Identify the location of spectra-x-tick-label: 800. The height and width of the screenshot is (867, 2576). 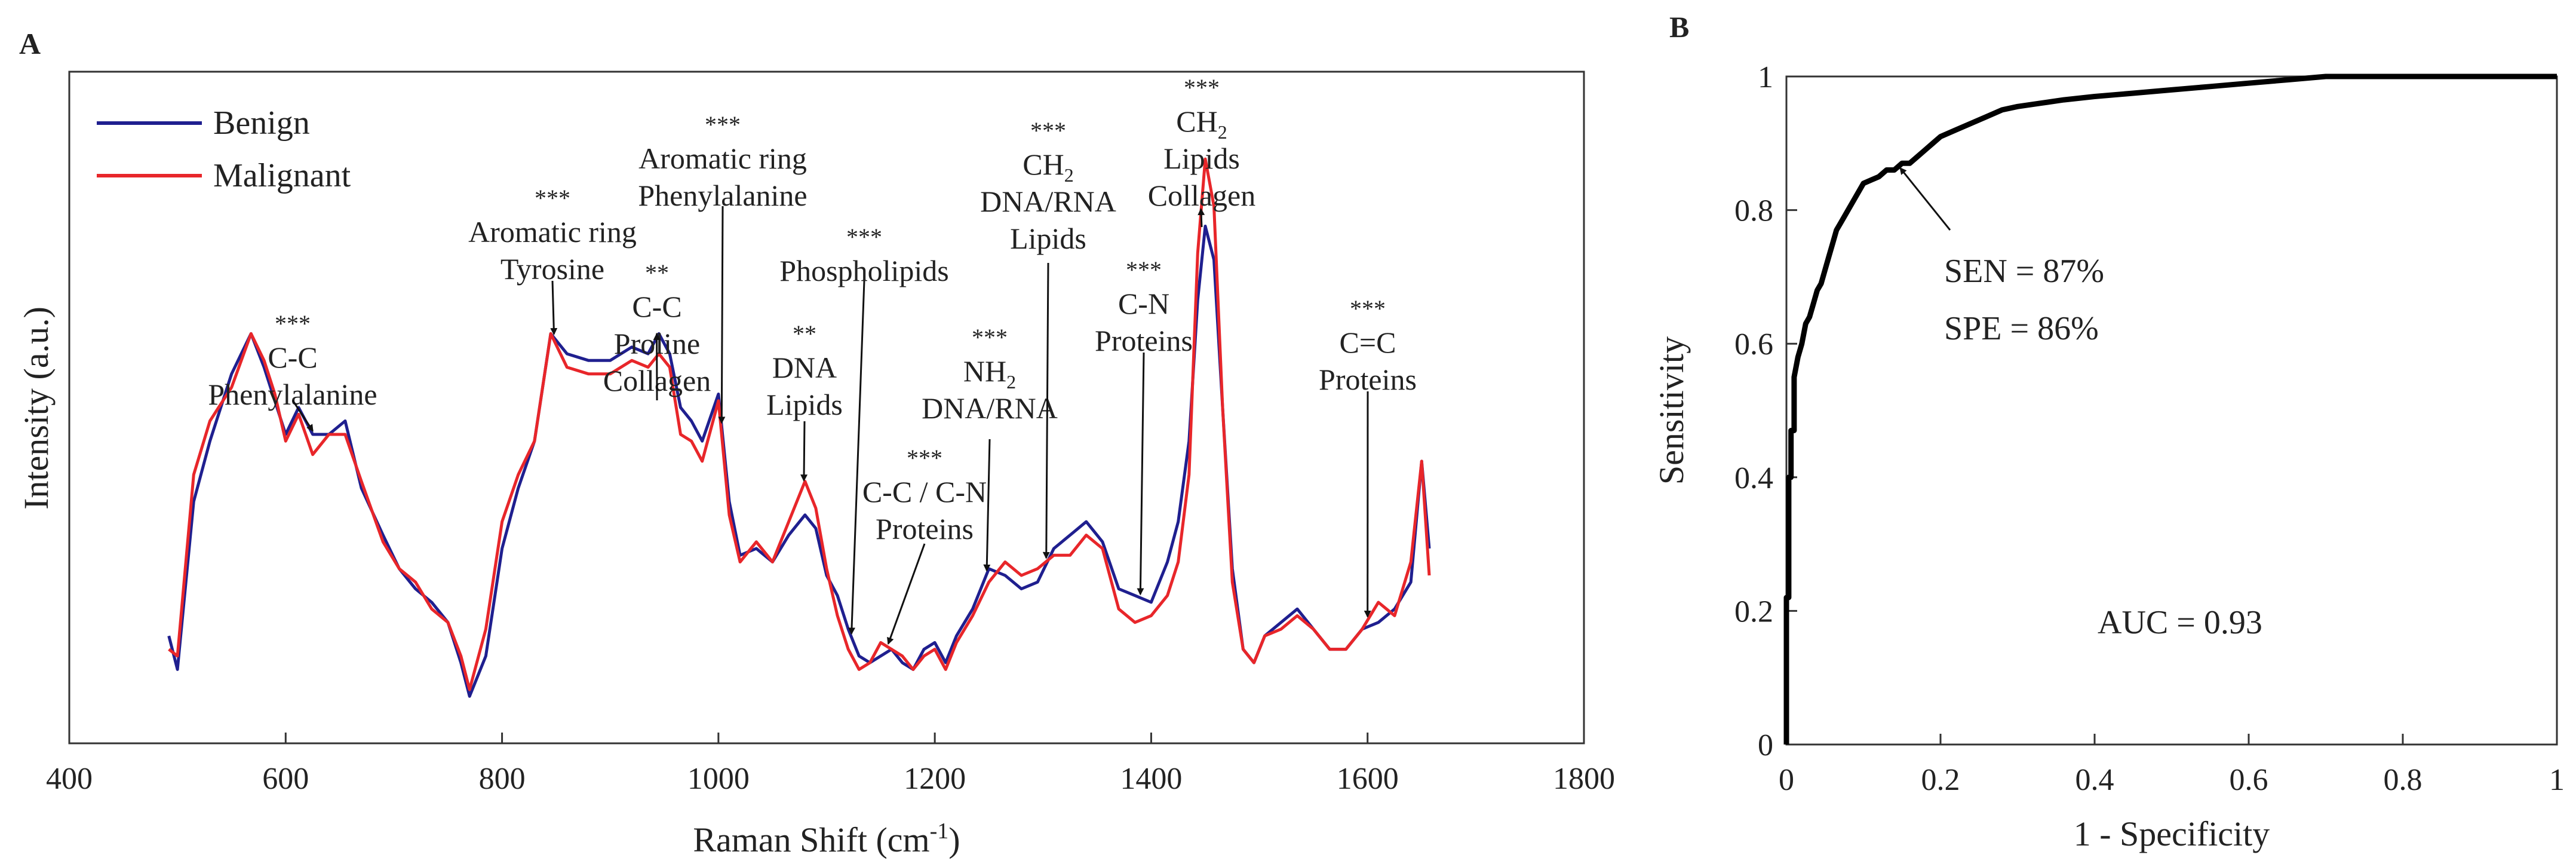
(502, 779).